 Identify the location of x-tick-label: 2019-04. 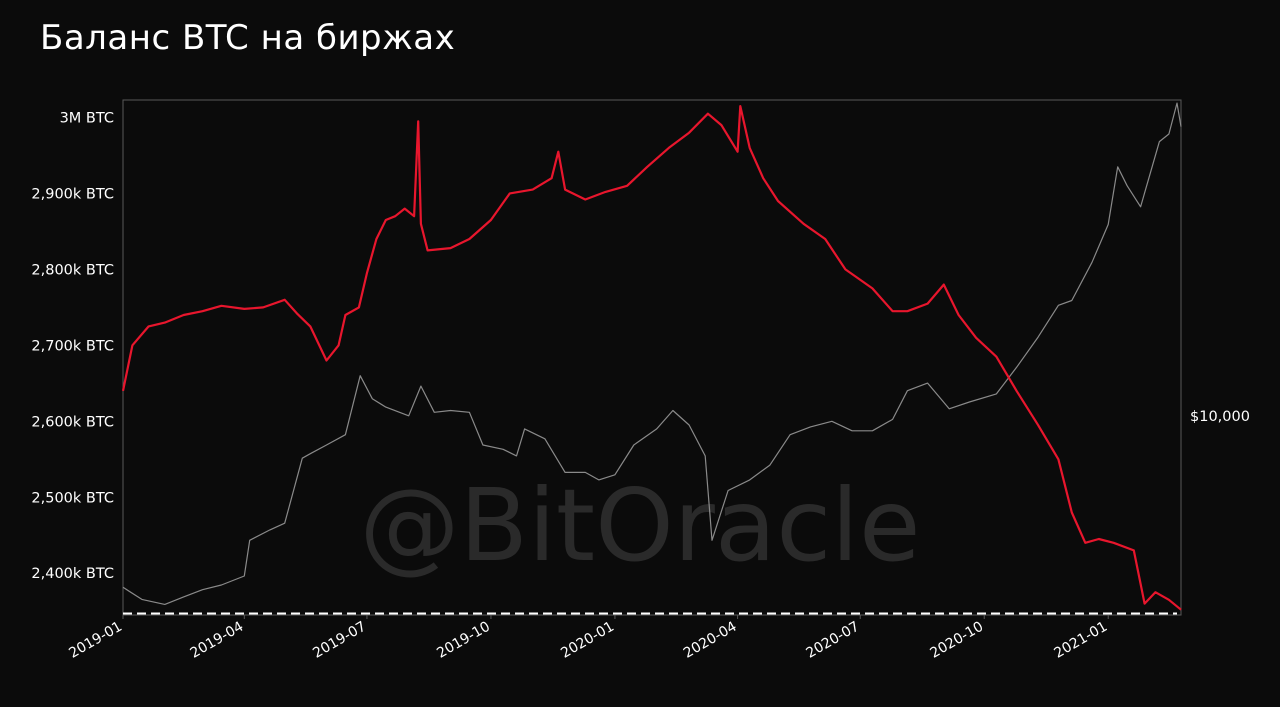
(217, 640).